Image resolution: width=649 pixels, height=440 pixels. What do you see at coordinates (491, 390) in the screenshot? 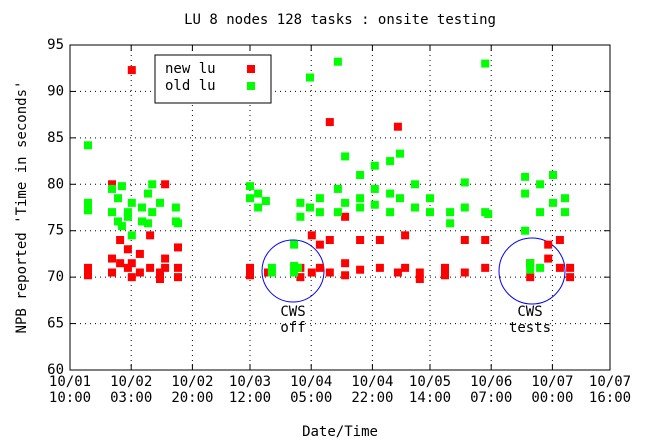
I see `x-tick-label: 10/06 07:00` at bounding box center [491, 390].